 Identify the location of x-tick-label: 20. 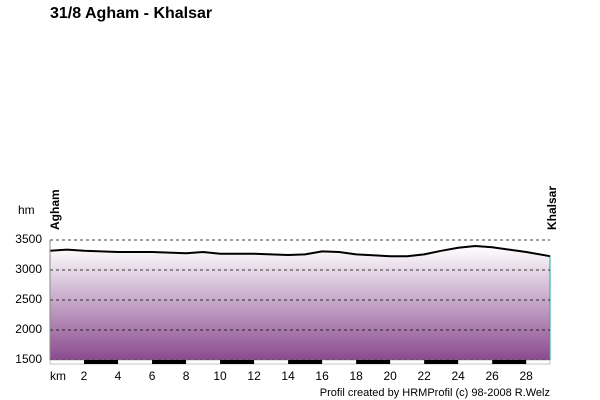
(390, 376).